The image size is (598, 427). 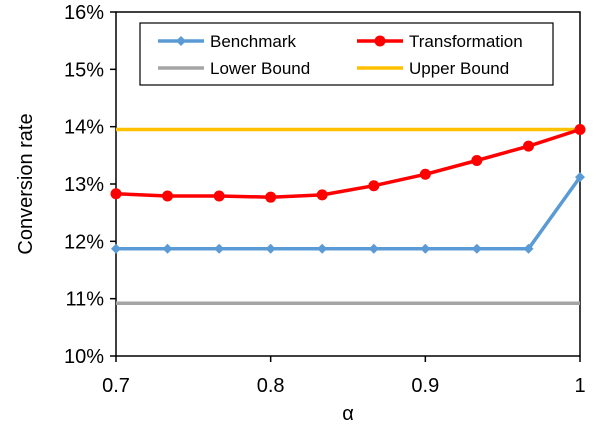 What do you see at coordinates (84, 357) in the screenshot?
I see `y-tick-label: 10%` at bounding box center [84, 357].